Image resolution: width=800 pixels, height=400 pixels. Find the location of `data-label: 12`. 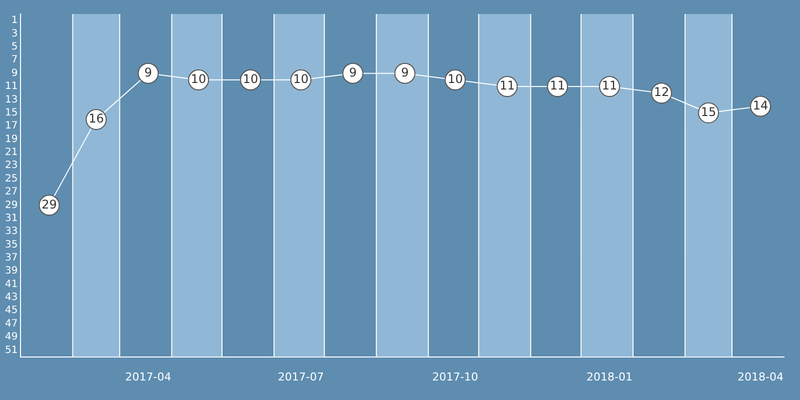

data-label: 12 is located at coordinates (662, 92).